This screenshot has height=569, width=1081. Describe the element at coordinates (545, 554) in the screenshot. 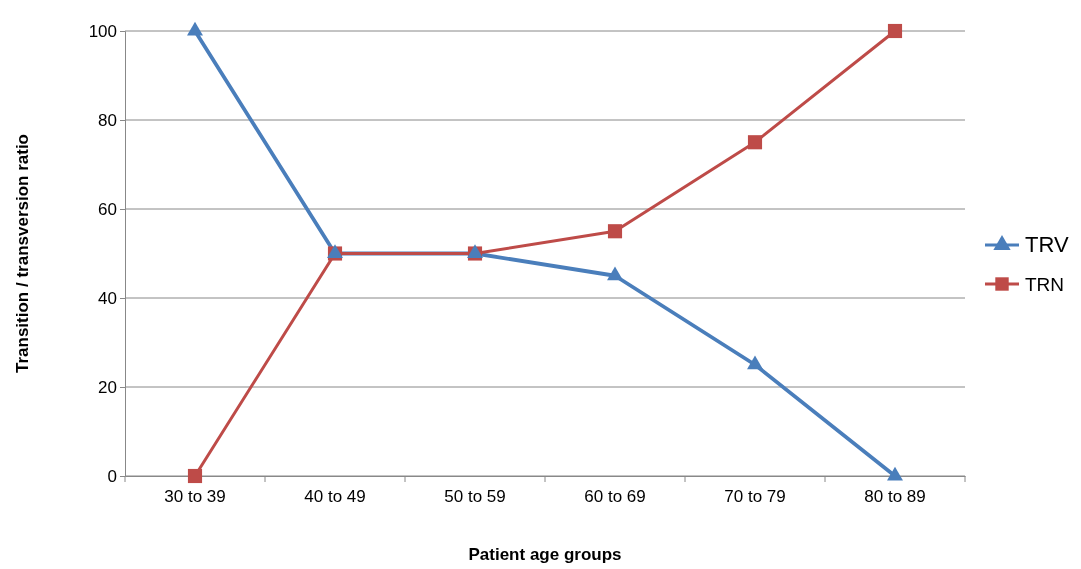

I see `x-axis-title: Patient age groups` at that location.